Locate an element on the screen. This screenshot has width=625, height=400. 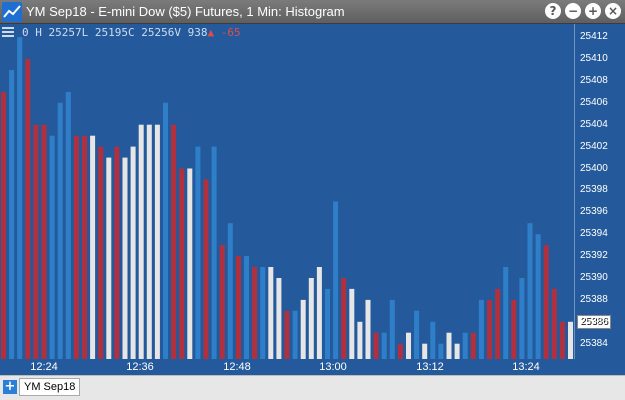
last-price-tag: 25386 is located at coordinates (594, 321).